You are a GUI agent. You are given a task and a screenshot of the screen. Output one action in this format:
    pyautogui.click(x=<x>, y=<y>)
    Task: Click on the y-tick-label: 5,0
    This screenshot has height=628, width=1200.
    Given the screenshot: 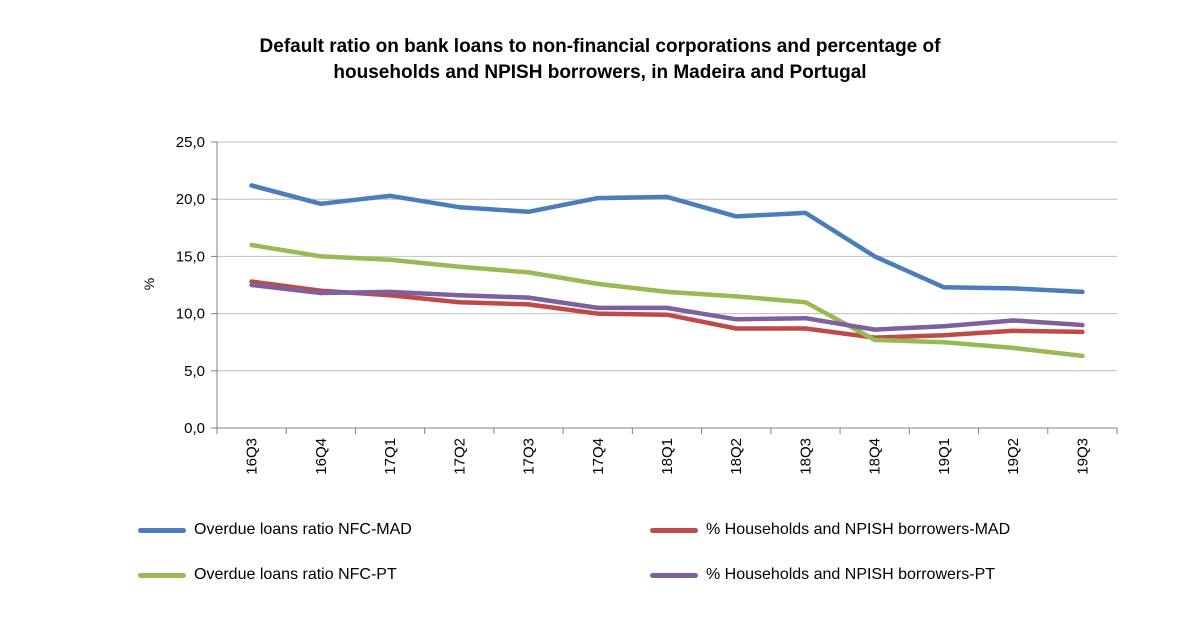 What is the action you would take?
    pyautogui.click(x=194, y=371)
    